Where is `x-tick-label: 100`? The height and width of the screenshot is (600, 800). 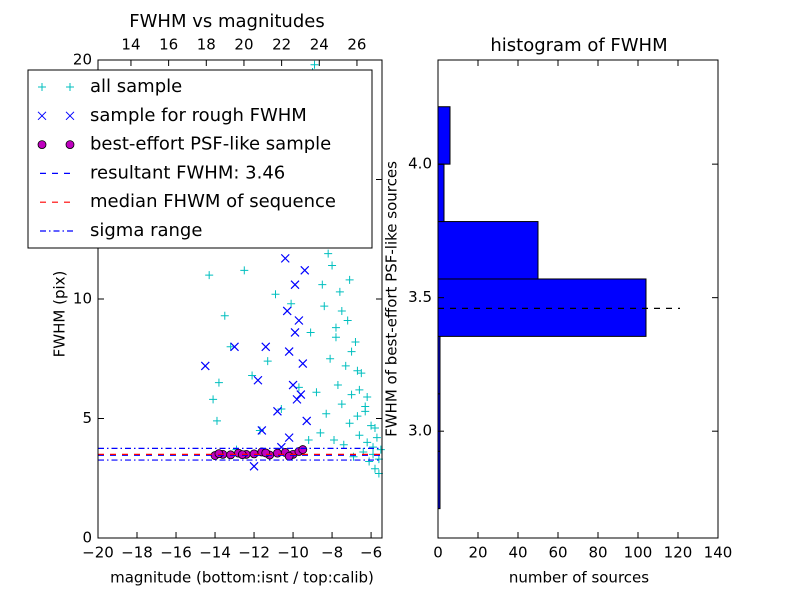 x-tick-label: 100 is located at coordinates (638, 553).